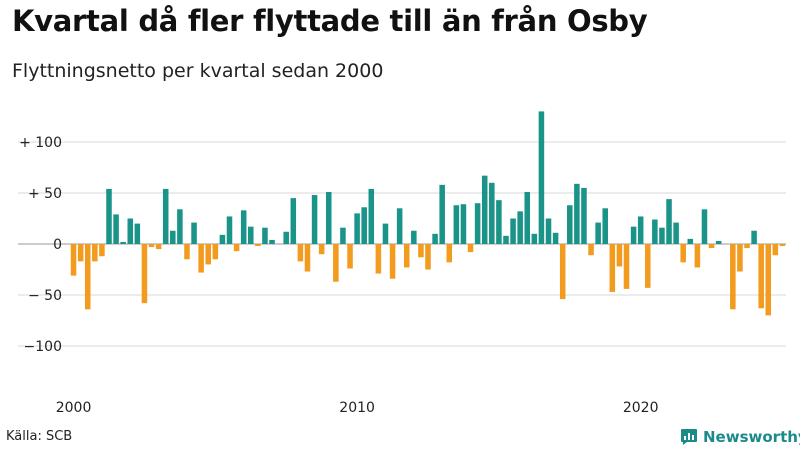 This screenshot has height=450, width=800. I want to click on y-axis-ticks: + 100 + 50 0 − 50 −100, so click(40, 245).